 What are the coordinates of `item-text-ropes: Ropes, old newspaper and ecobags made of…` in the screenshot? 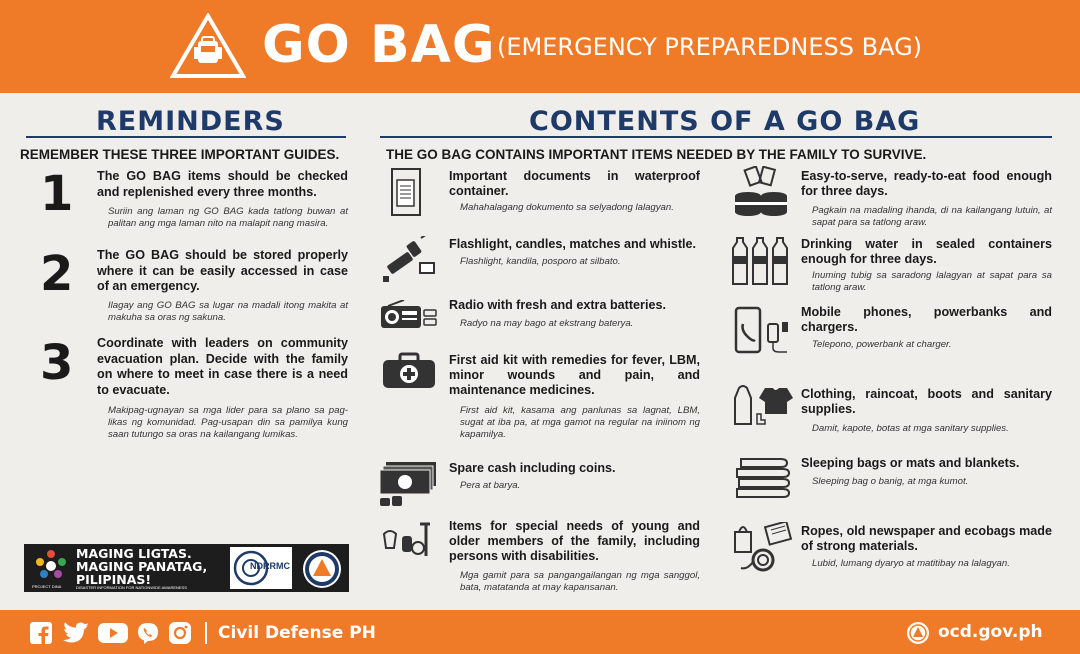 It's located at (926, 539).